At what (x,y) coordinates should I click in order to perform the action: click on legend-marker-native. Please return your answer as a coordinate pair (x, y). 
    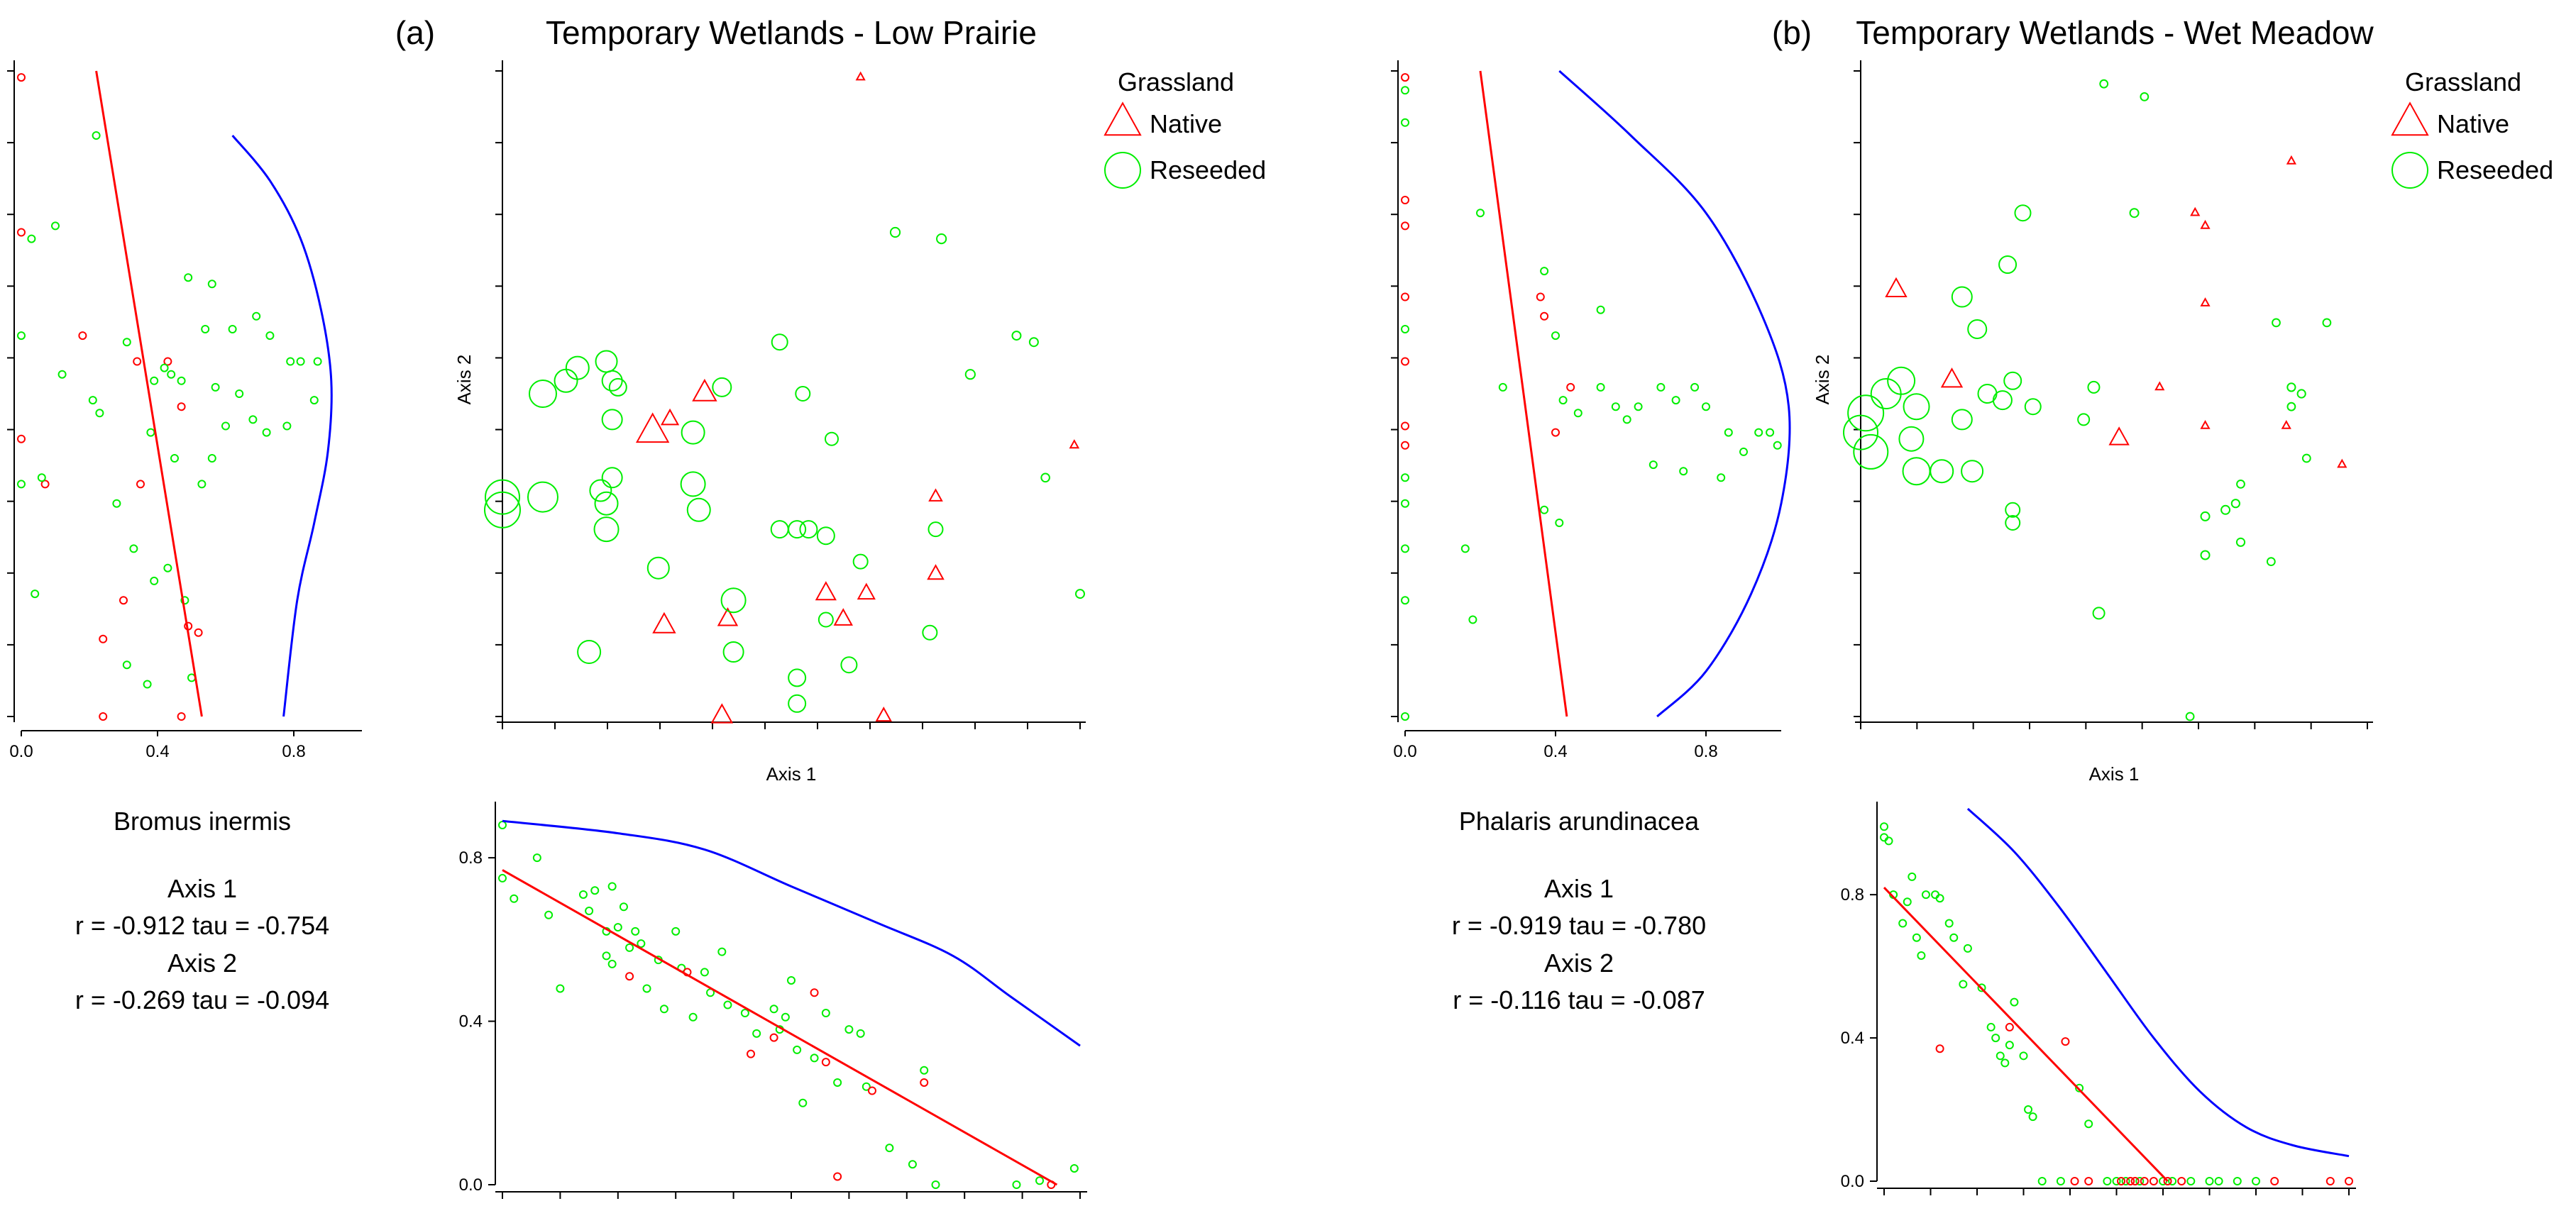
    Looking at the image, I should click on (1122, 119).